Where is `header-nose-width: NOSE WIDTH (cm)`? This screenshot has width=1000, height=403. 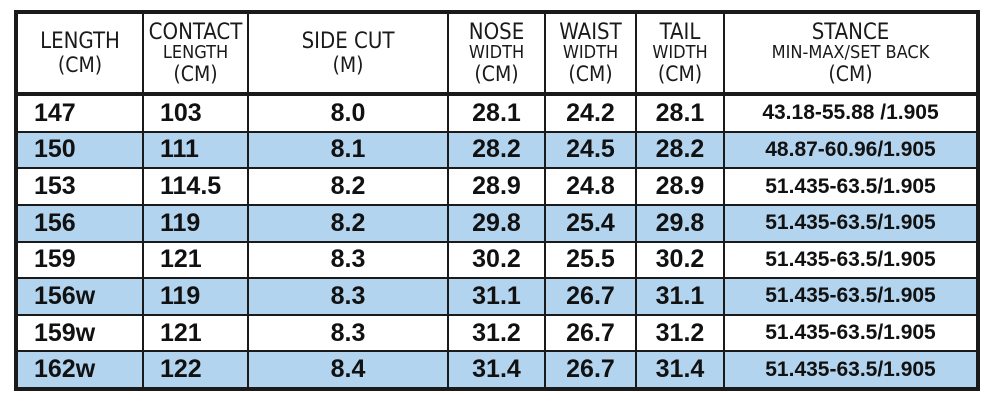 header-nose-width: NOSE WIDTH (cm) is located at coordinates (497, 54).